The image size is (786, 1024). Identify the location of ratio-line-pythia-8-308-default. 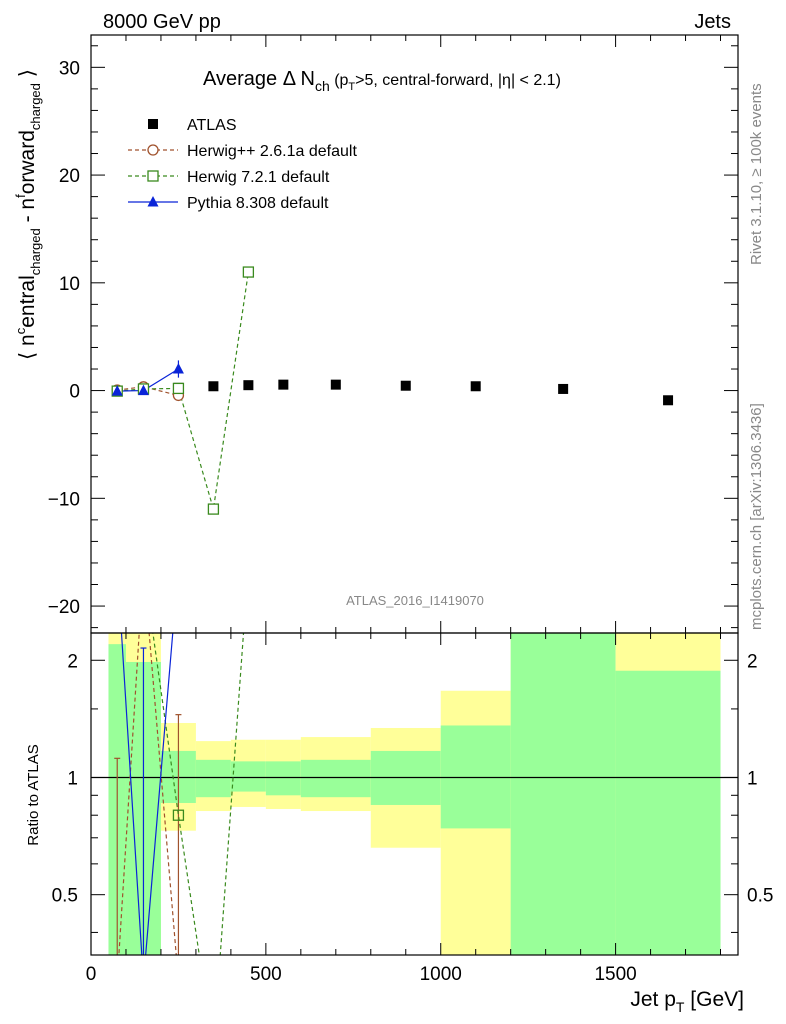
(147, 794).